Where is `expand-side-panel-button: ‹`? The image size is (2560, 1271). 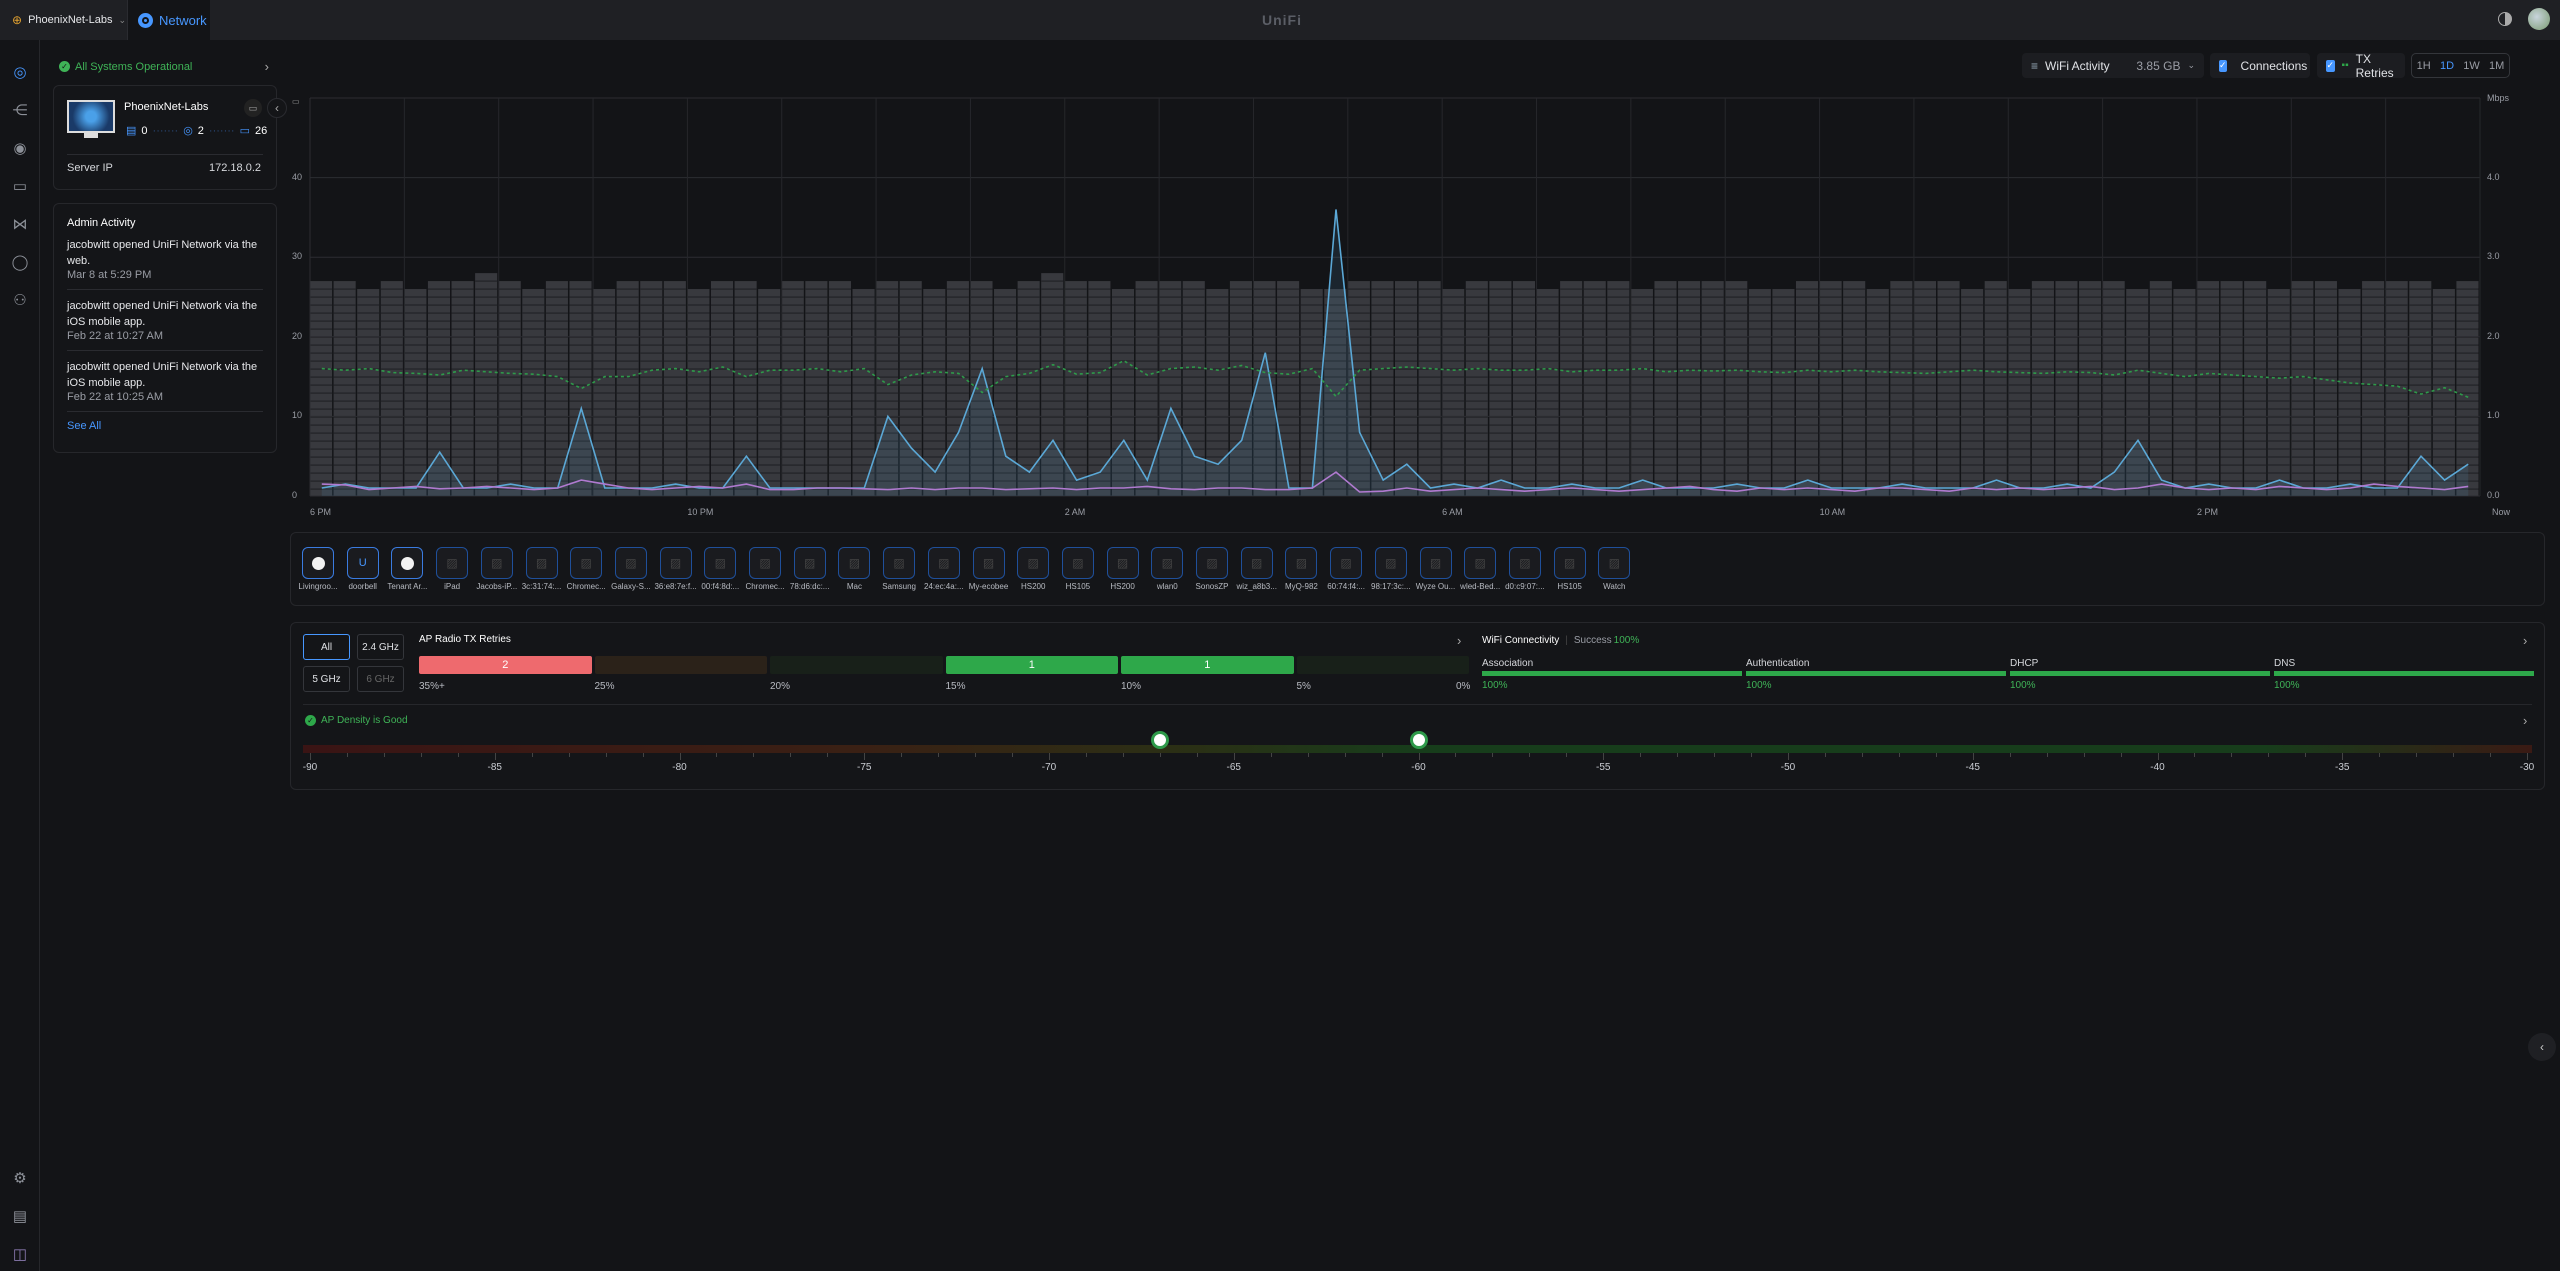
expand-side-panel-button: ‹ is located at coordinates (2542, 1047).